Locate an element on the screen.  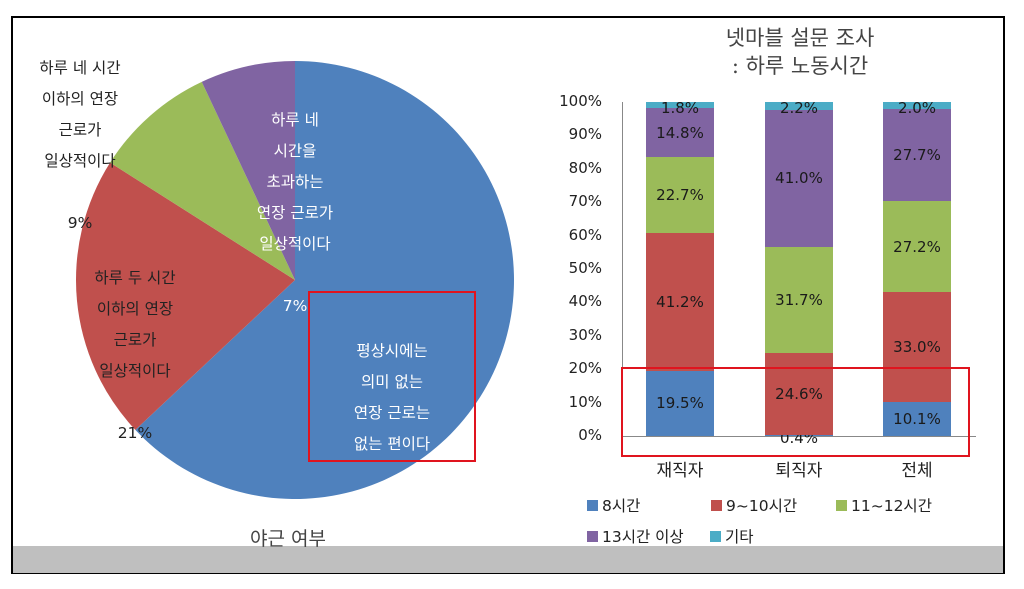
legend-label: 기타 is located at coordinates (739, 537).